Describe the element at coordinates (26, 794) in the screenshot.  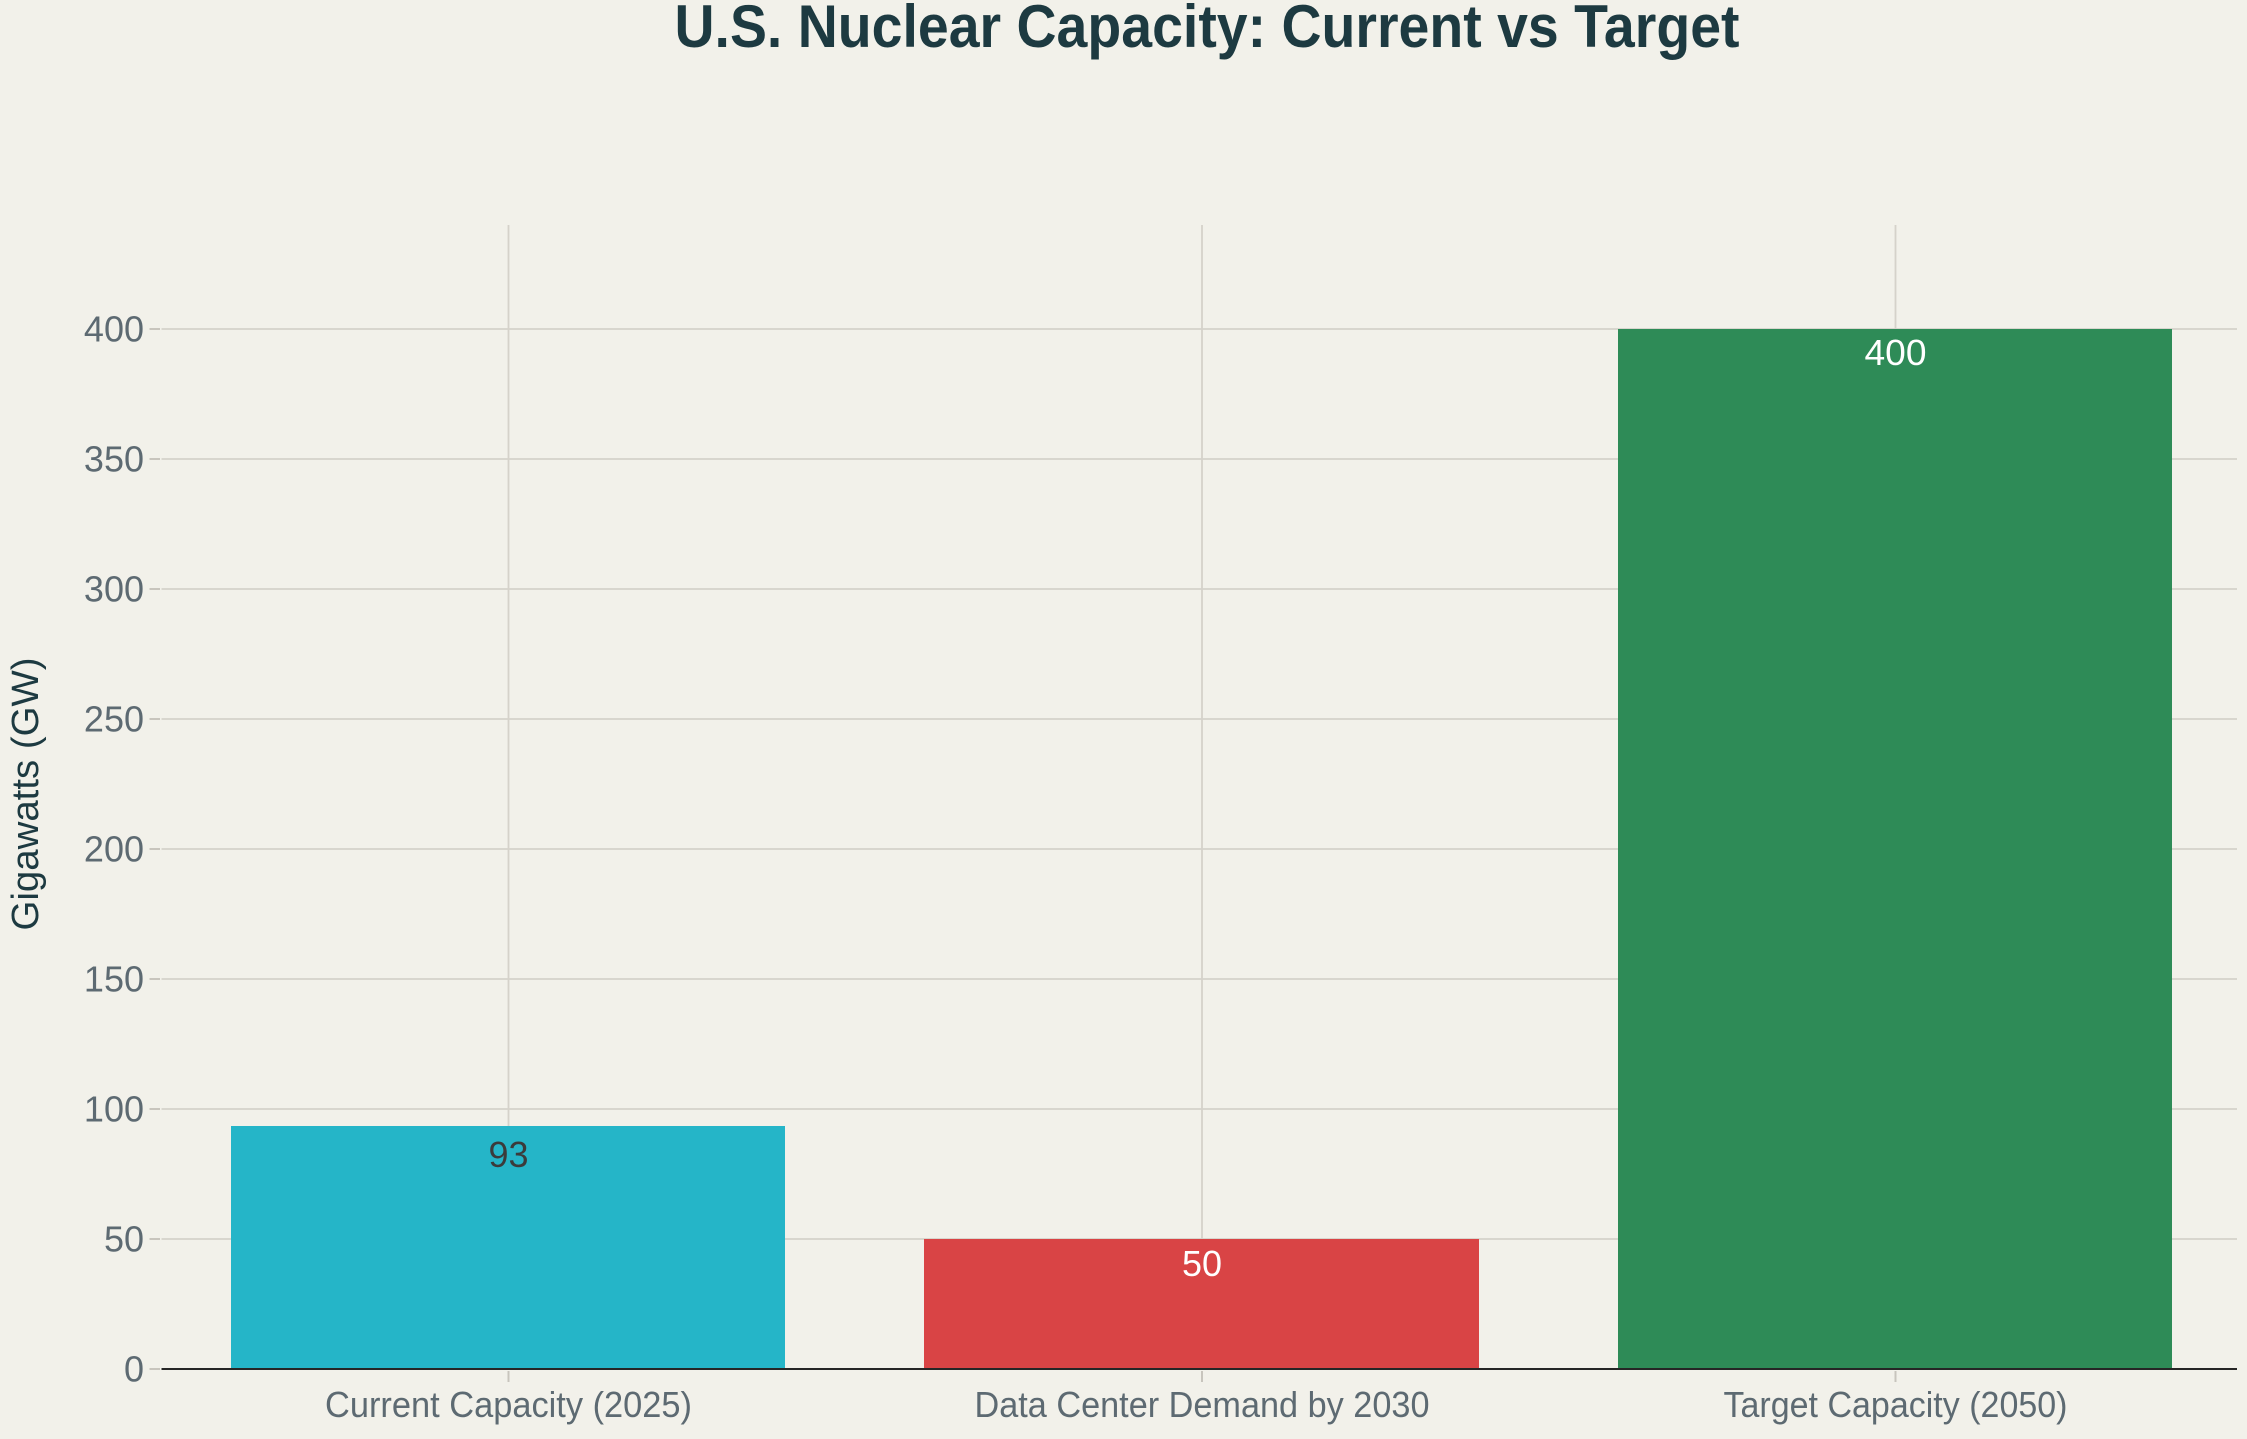
I see `svg-text: Gigawatts (GW)` at that location.